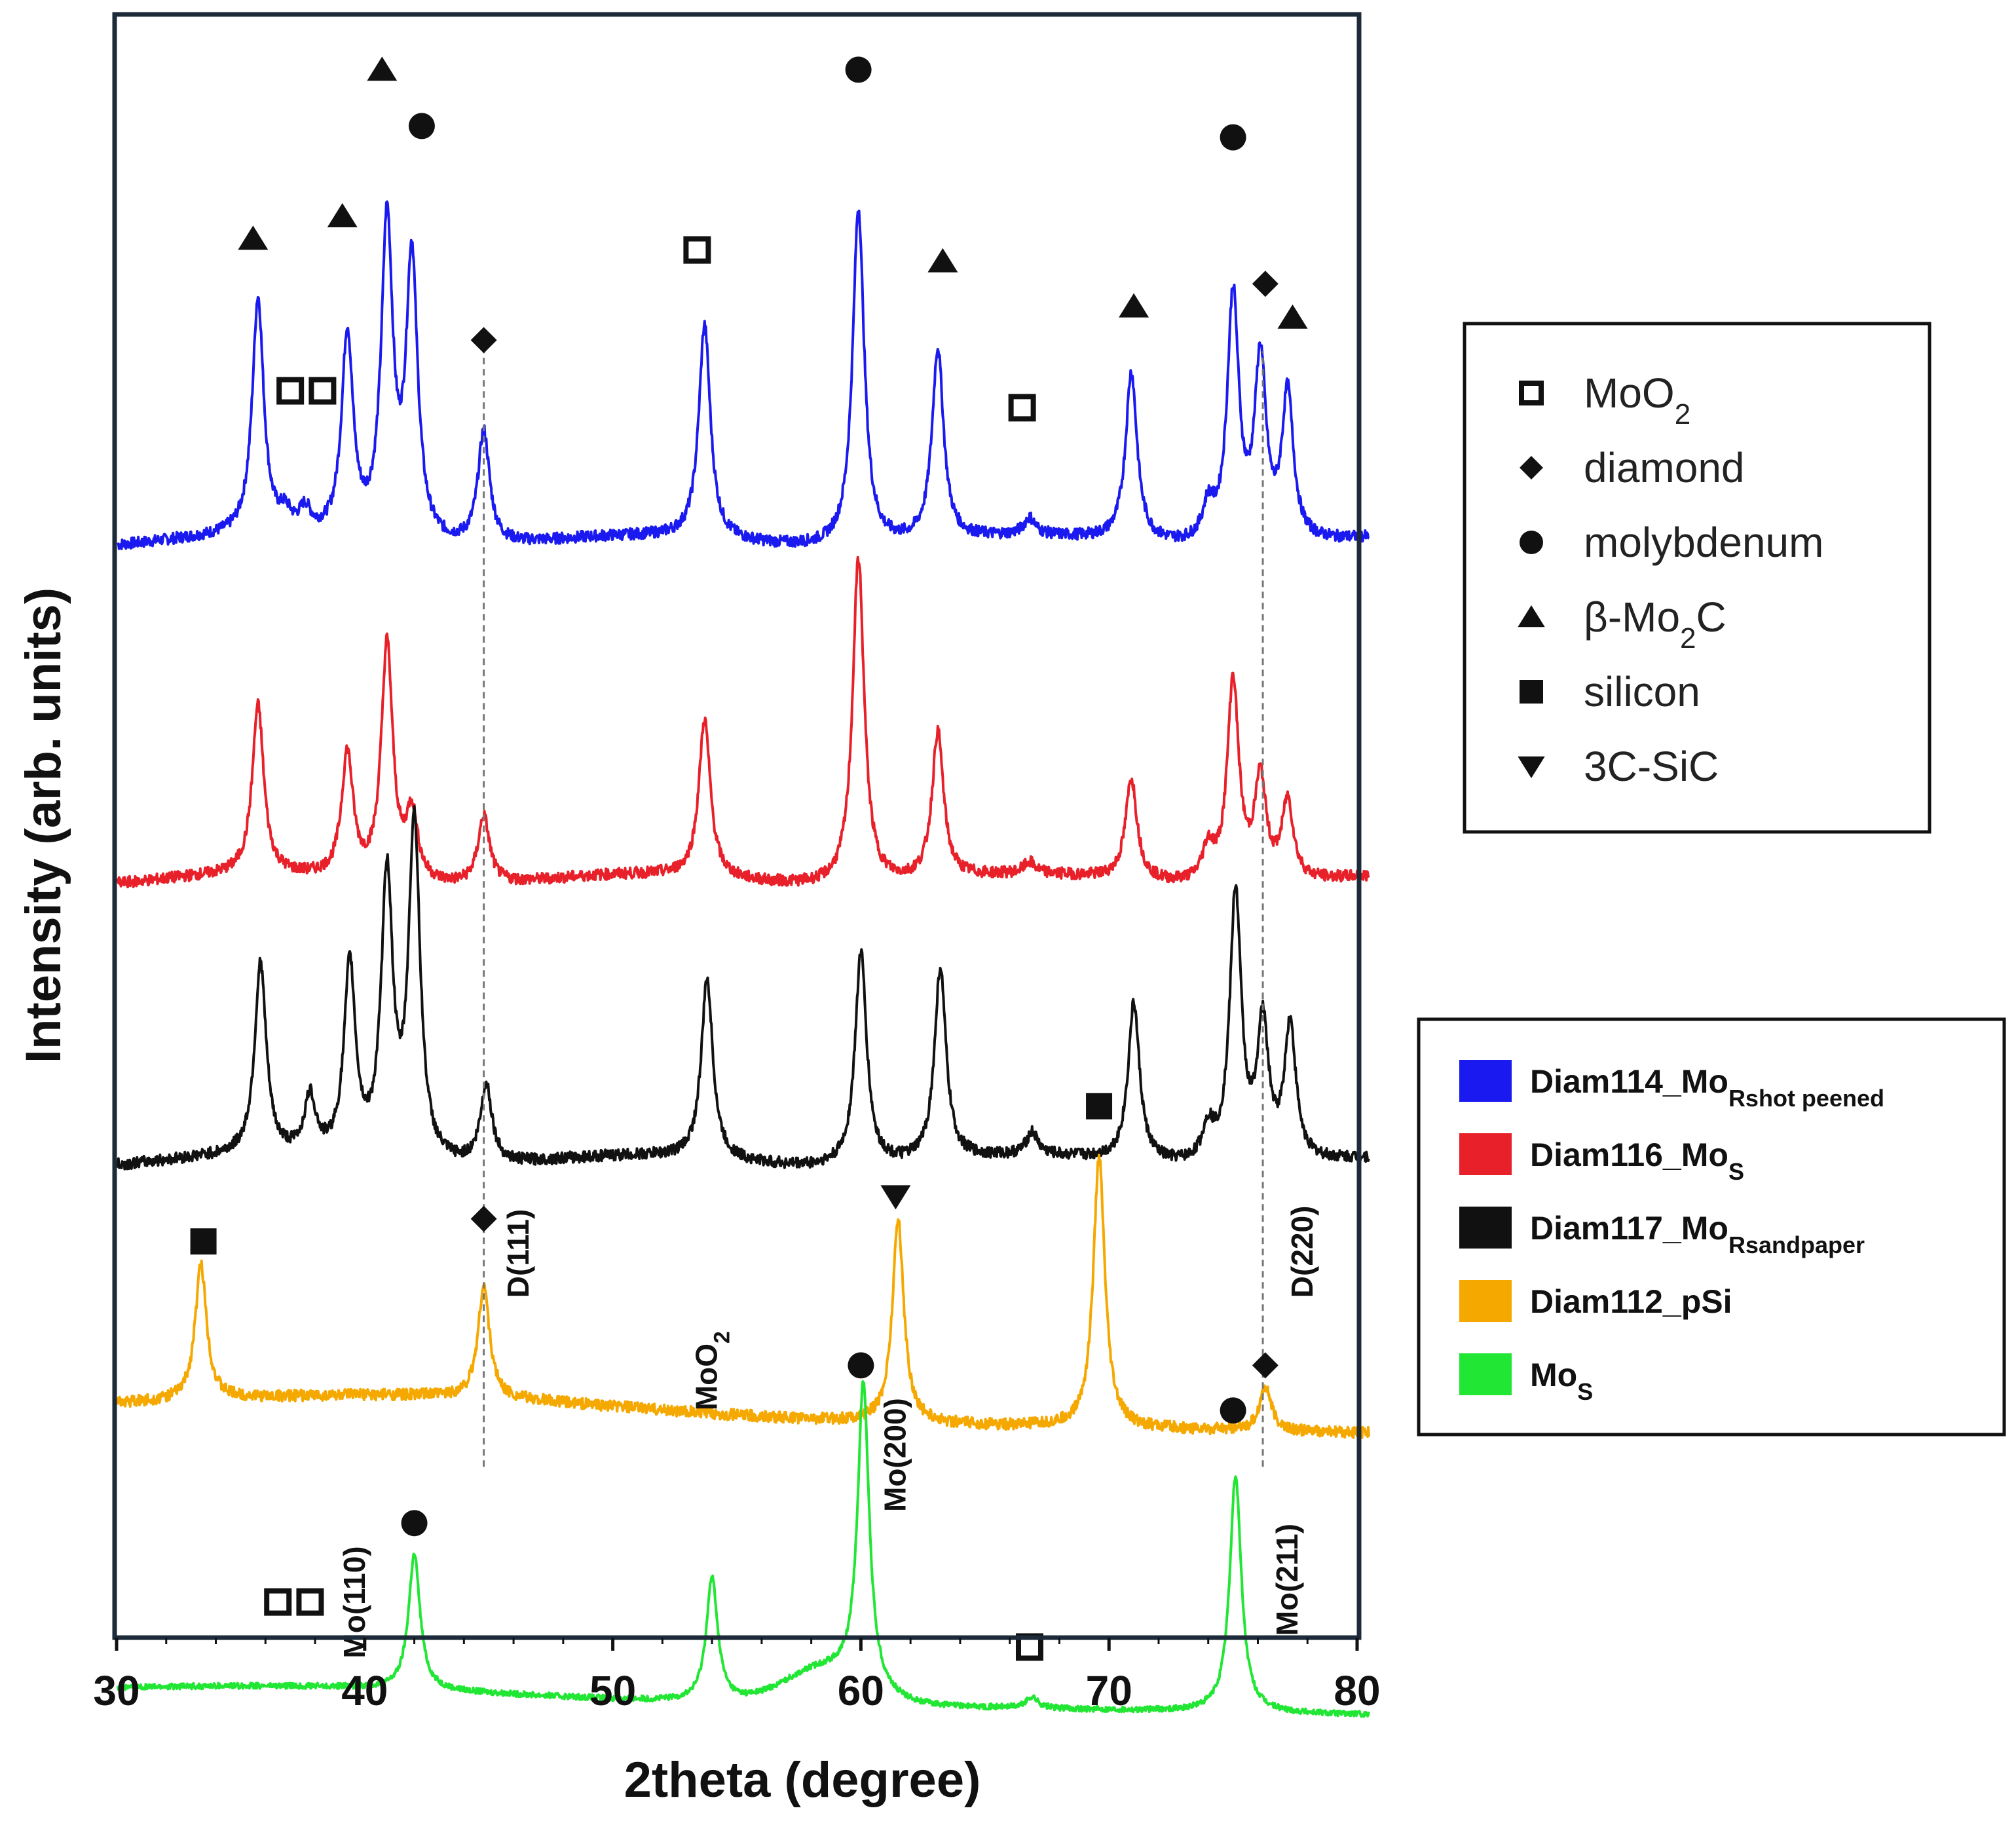 This screenshot has height=1823, width=2016. Describe the element at coordinates (743, 722) in the screenshot. I see `trace-diam116-mo-s` at that location.